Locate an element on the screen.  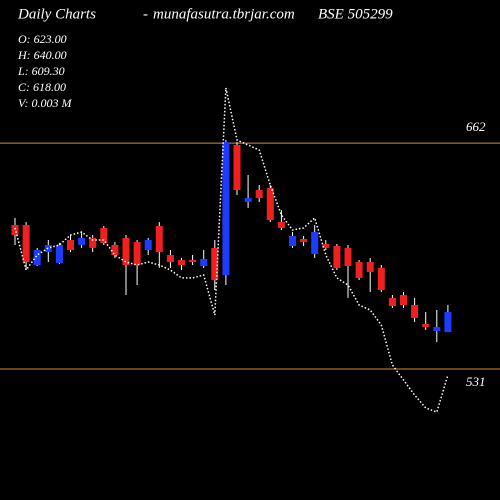
symbol: BSE 505299 is located at coordinates (355, 14).